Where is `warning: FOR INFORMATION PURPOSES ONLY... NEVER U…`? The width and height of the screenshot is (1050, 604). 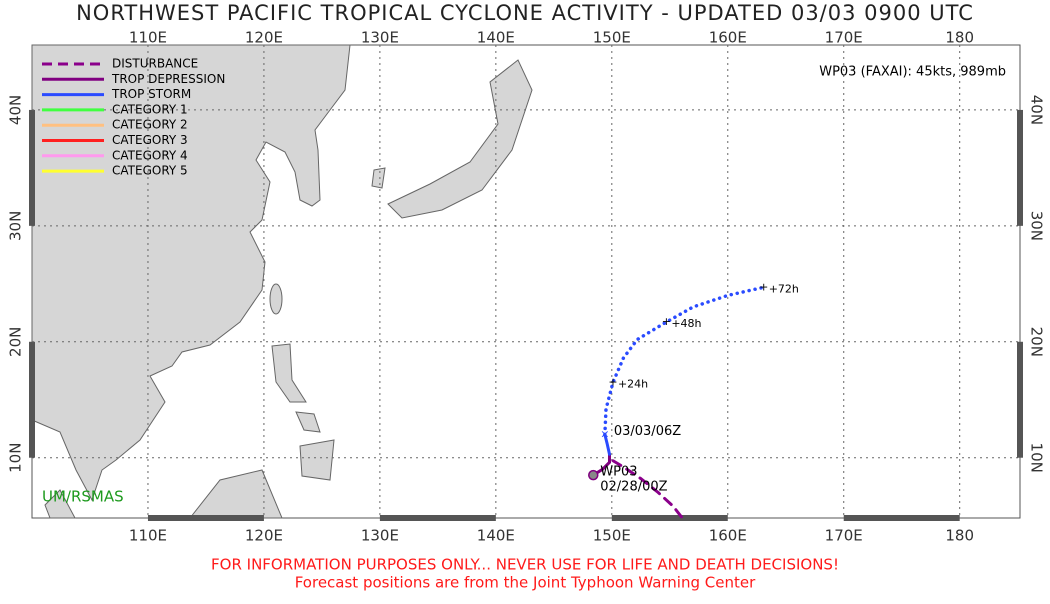
warning: FOR INFORMATION PURPOSES ONLY... NEVER U… is located at coordinates (525, 565).